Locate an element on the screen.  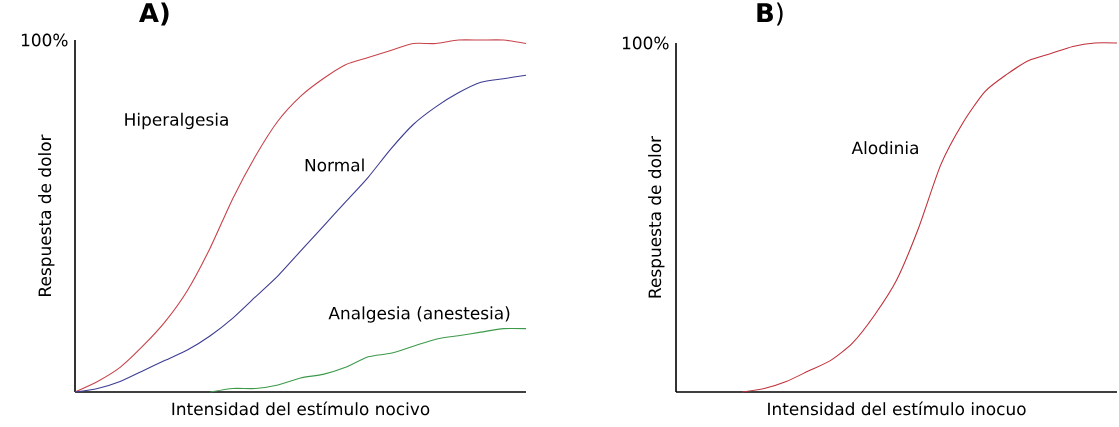
text: Hiperalgesia is located at coordinates (176, 121).